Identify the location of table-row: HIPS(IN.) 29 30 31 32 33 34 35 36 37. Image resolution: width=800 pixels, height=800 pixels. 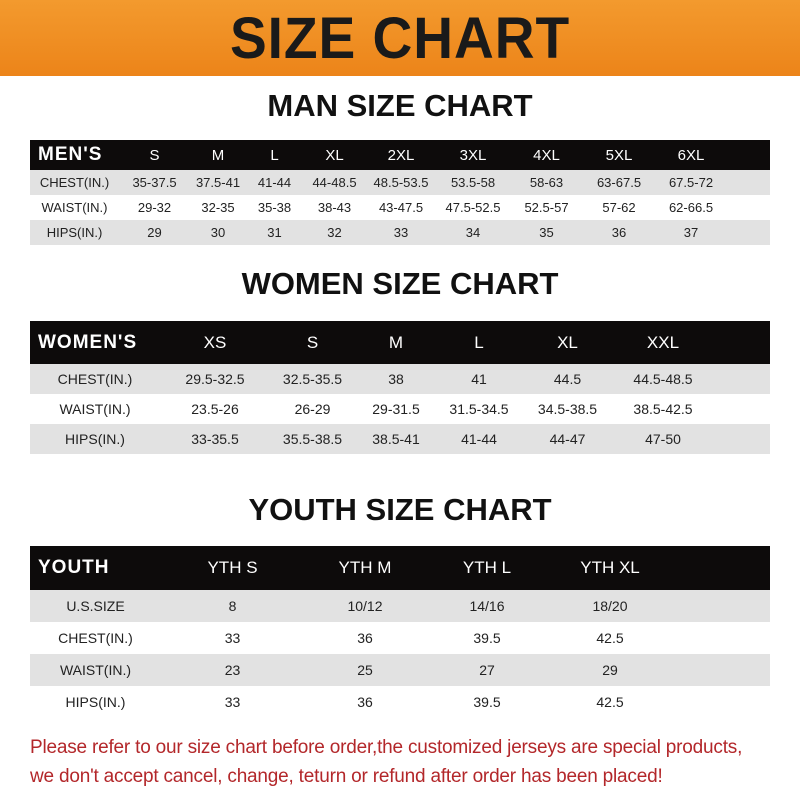
(400, 232).